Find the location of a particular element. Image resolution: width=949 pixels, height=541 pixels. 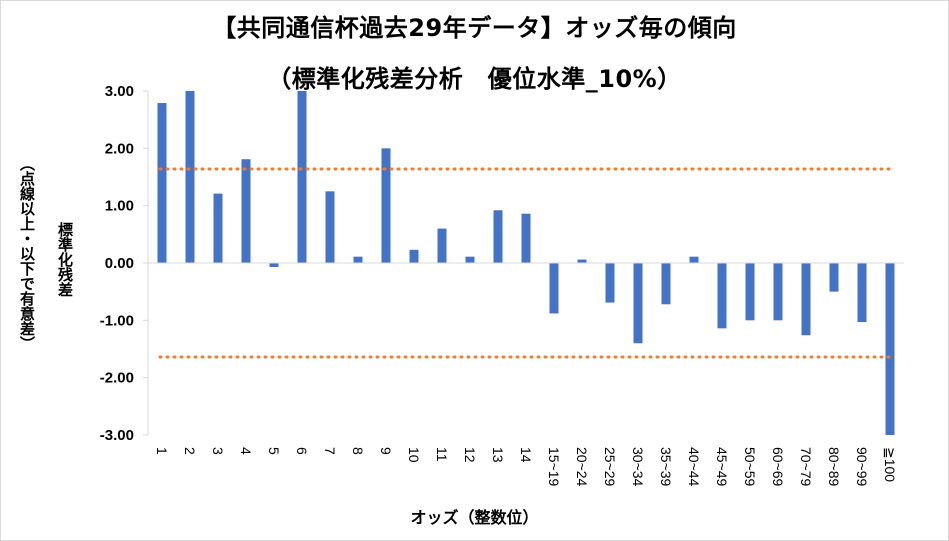

x-tick-label: 35~39 is located at coordinates (666, 467).